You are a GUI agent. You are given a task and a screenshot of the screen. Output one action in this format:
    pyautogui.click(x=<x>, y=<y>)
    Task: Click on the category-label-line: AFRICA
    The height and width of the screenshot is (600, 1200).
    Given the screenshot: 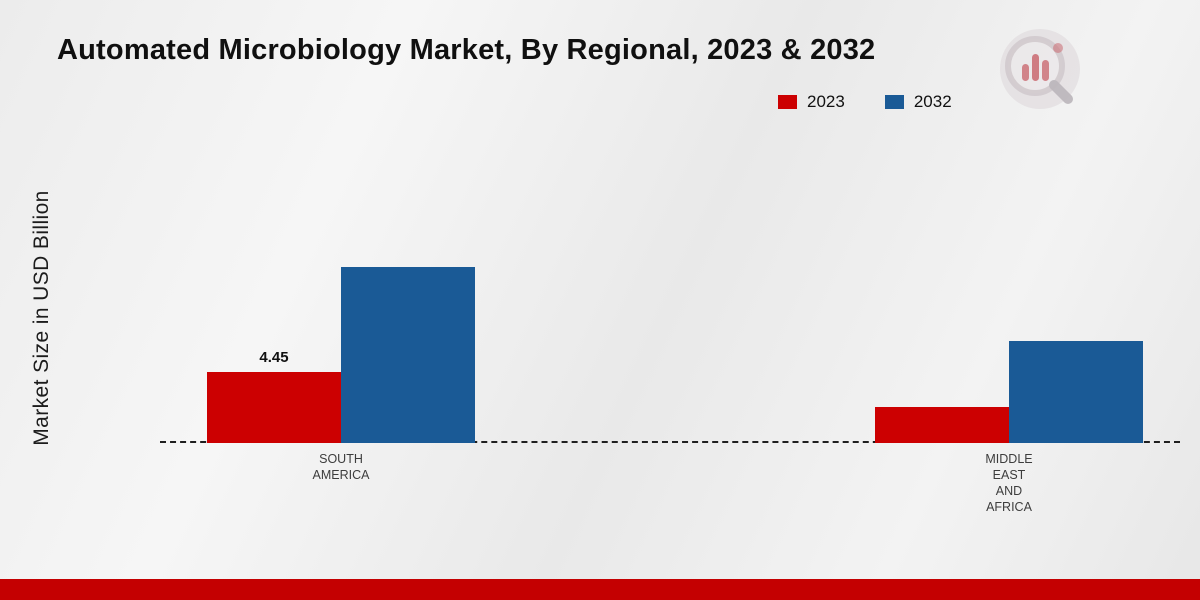 What is the action you would take?
    pyautogui.click(x=1009, y=507)
    